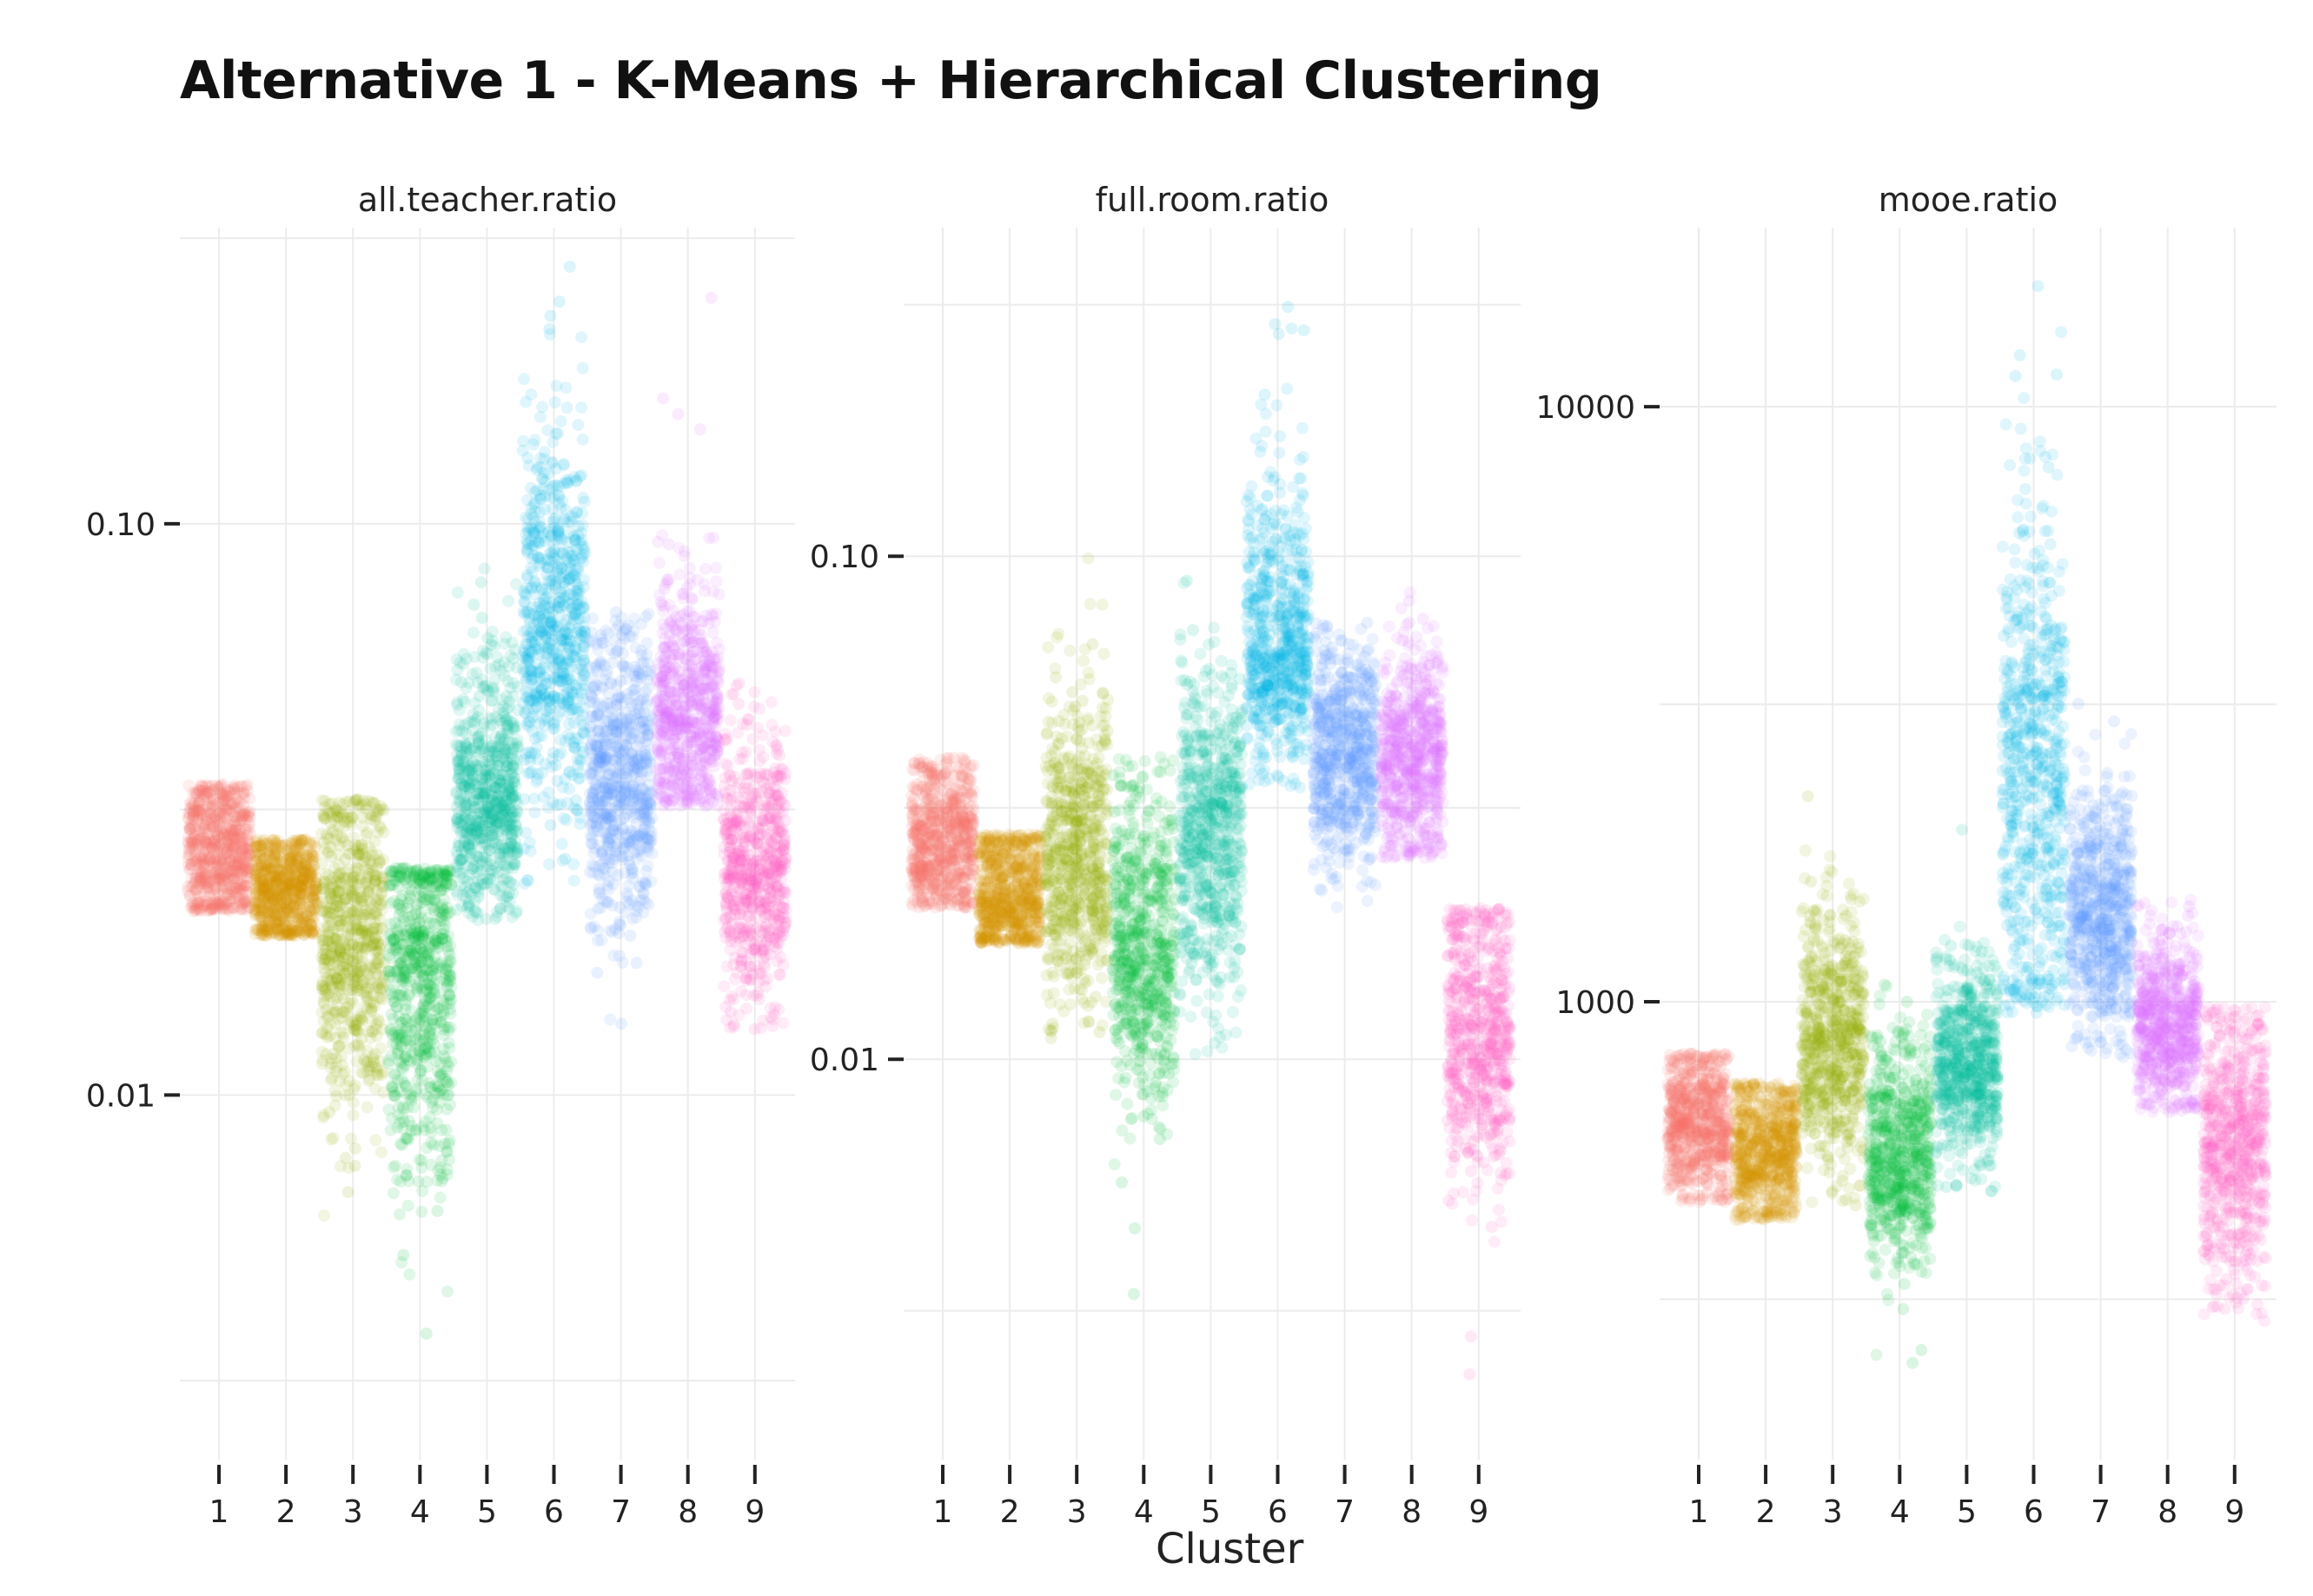 This screenshot has height=1596, width=2313. I want to click on x-tick-label: 6, so click(554, 1512).